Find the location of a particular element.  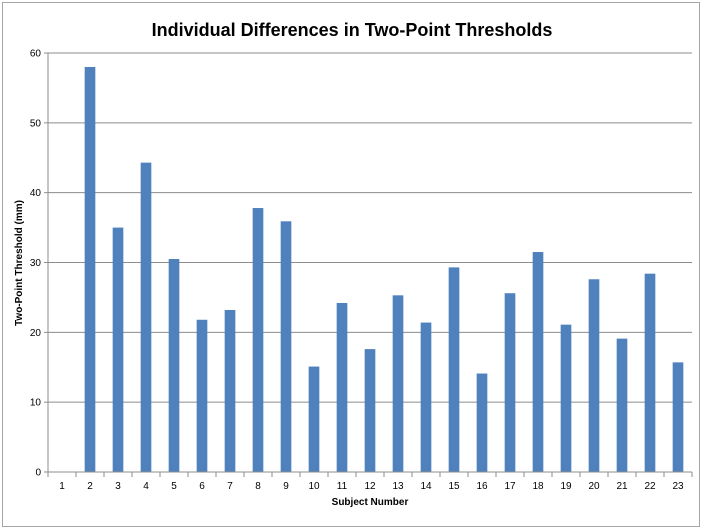

x-tick-label: 7 is located at coordinates (230, 486).